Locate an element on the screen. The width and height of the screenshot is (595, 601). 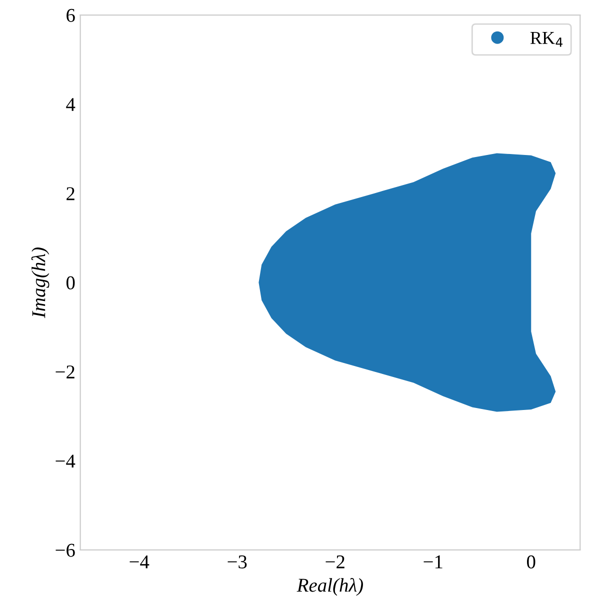
x-tick-label: −4 is located at coordinates (140, 561).